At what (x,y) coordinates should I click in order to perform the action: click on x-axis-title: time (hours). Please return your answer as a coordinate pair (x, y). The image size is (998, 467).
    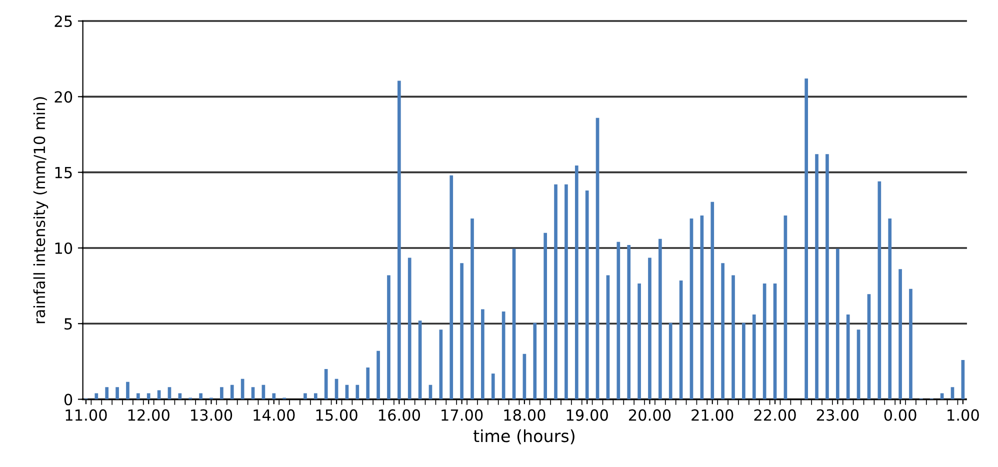
    Looking at the image, I should click on (523, 436).